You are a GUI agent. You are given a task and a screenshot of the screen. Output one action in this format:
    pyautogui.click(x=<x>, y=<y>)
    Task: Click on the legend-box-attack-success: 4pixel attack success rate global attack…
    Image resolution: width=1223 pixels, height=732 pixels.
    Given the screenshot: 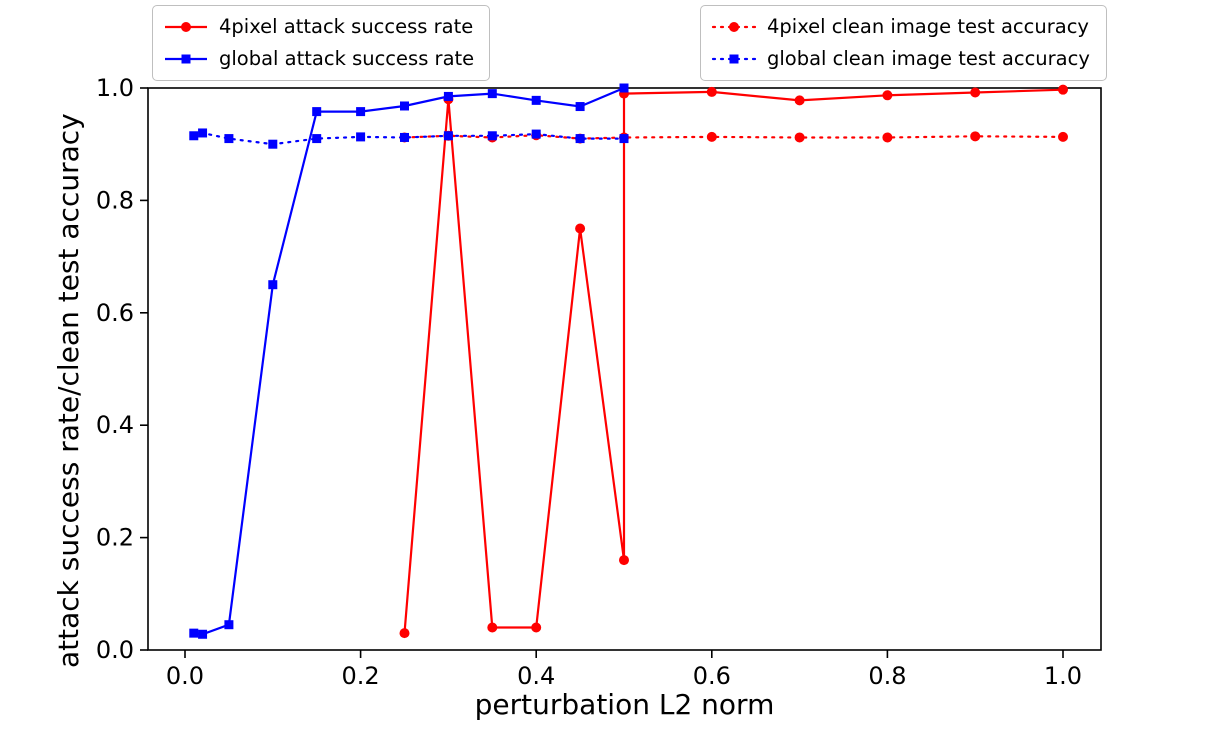 What is the action you would take?
    pyautogui.click(x=321, y=43)
    